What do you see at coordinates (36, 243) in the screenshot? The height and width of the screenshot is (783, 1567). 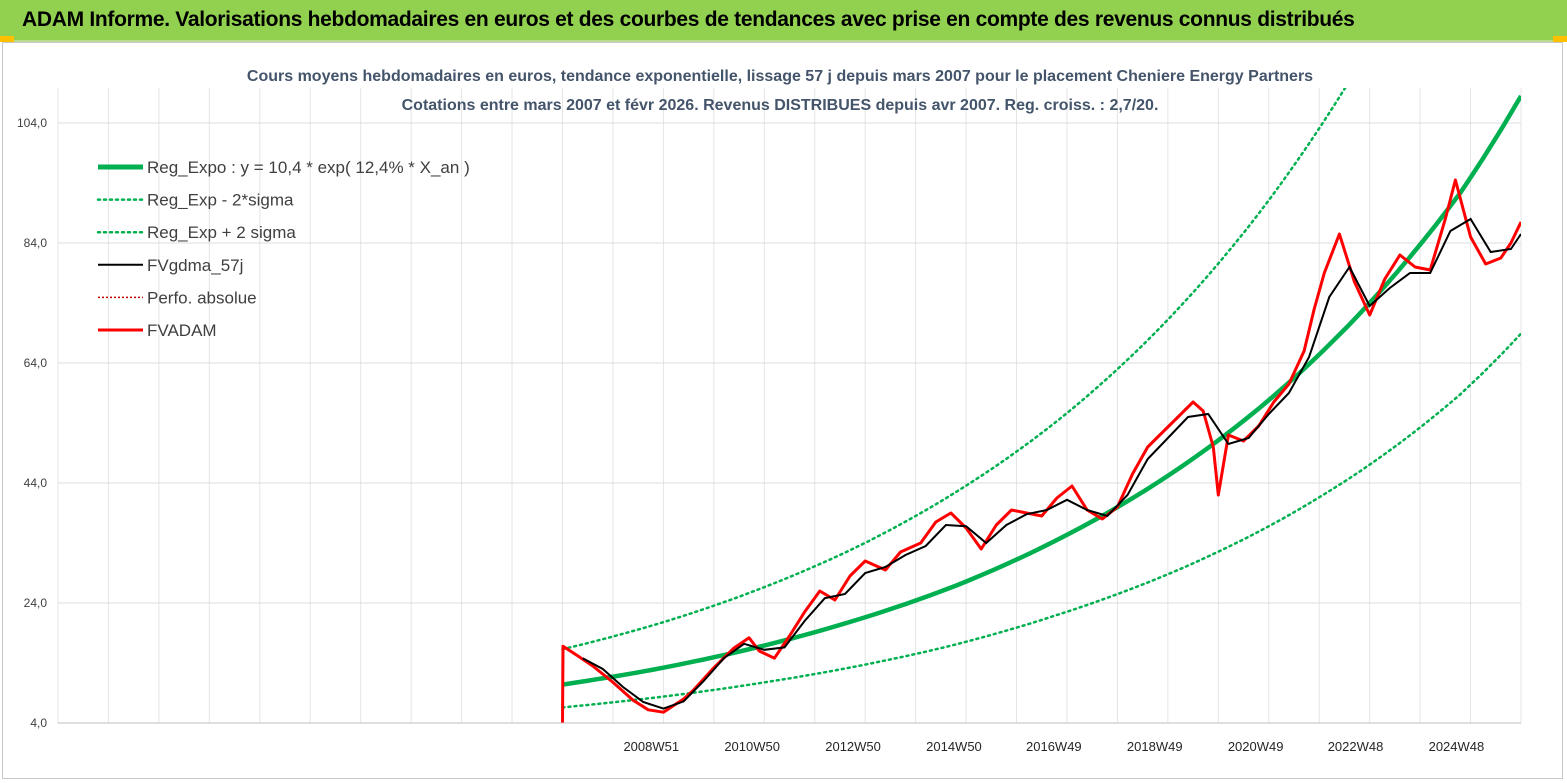 I see `y-tick-label: 84,0` at bounding box center [36, 243].